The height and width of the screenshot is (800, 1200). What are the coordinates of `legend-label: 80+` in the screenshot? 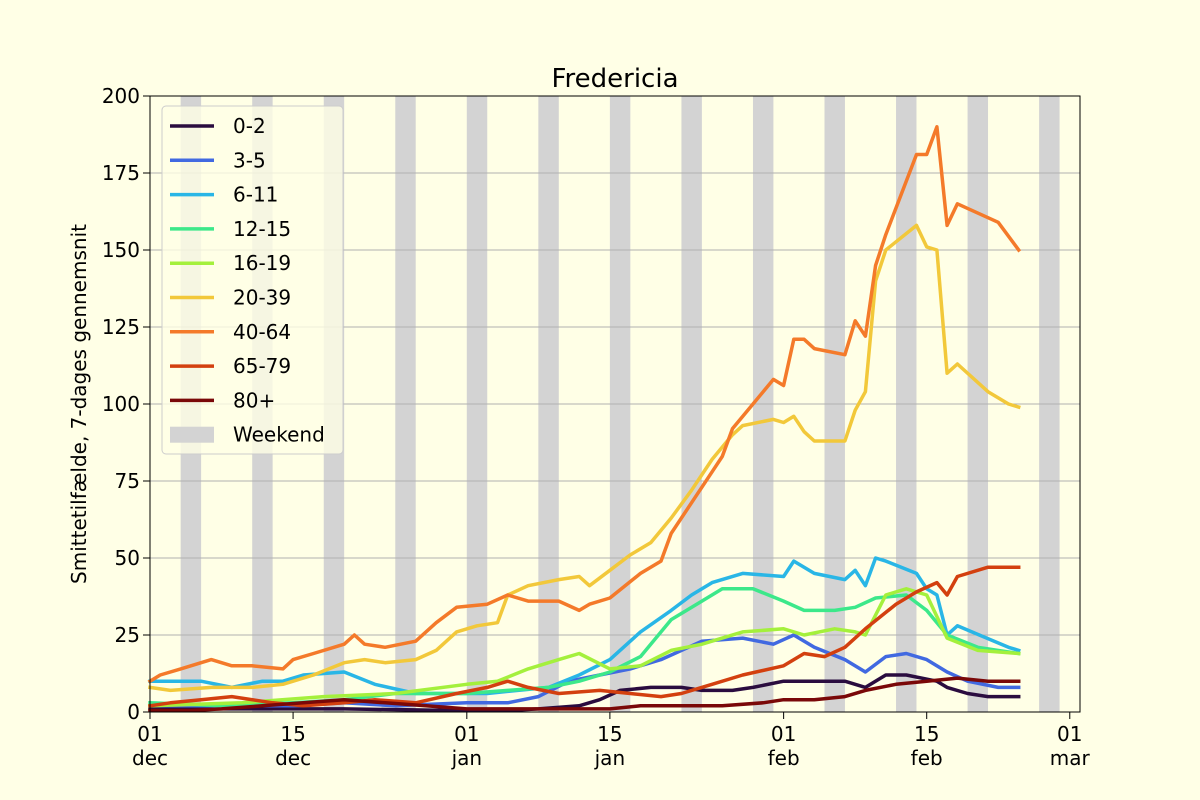 It's located at (254, 400).